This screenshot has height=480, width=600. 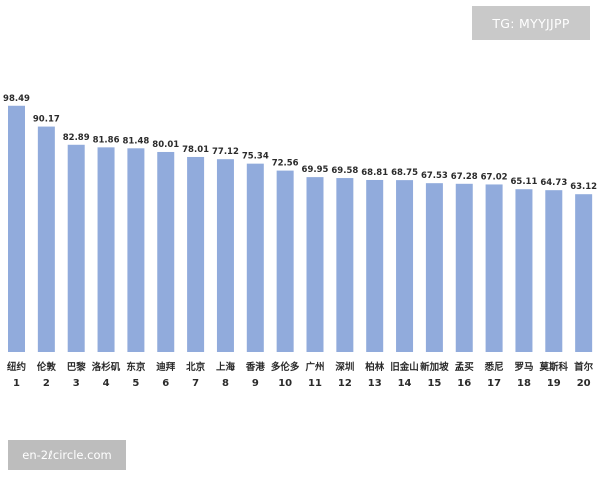 What do you see at coordinates (225, 383) in the screenshot?
I see `tick-rank-8: 8` at bounding box center [225, 383].